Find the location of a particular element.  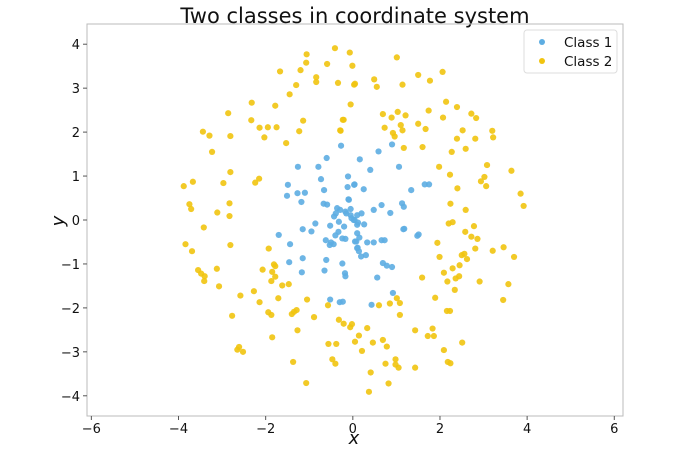

x-tick-label: 6 is located at coordinates (614, 429).